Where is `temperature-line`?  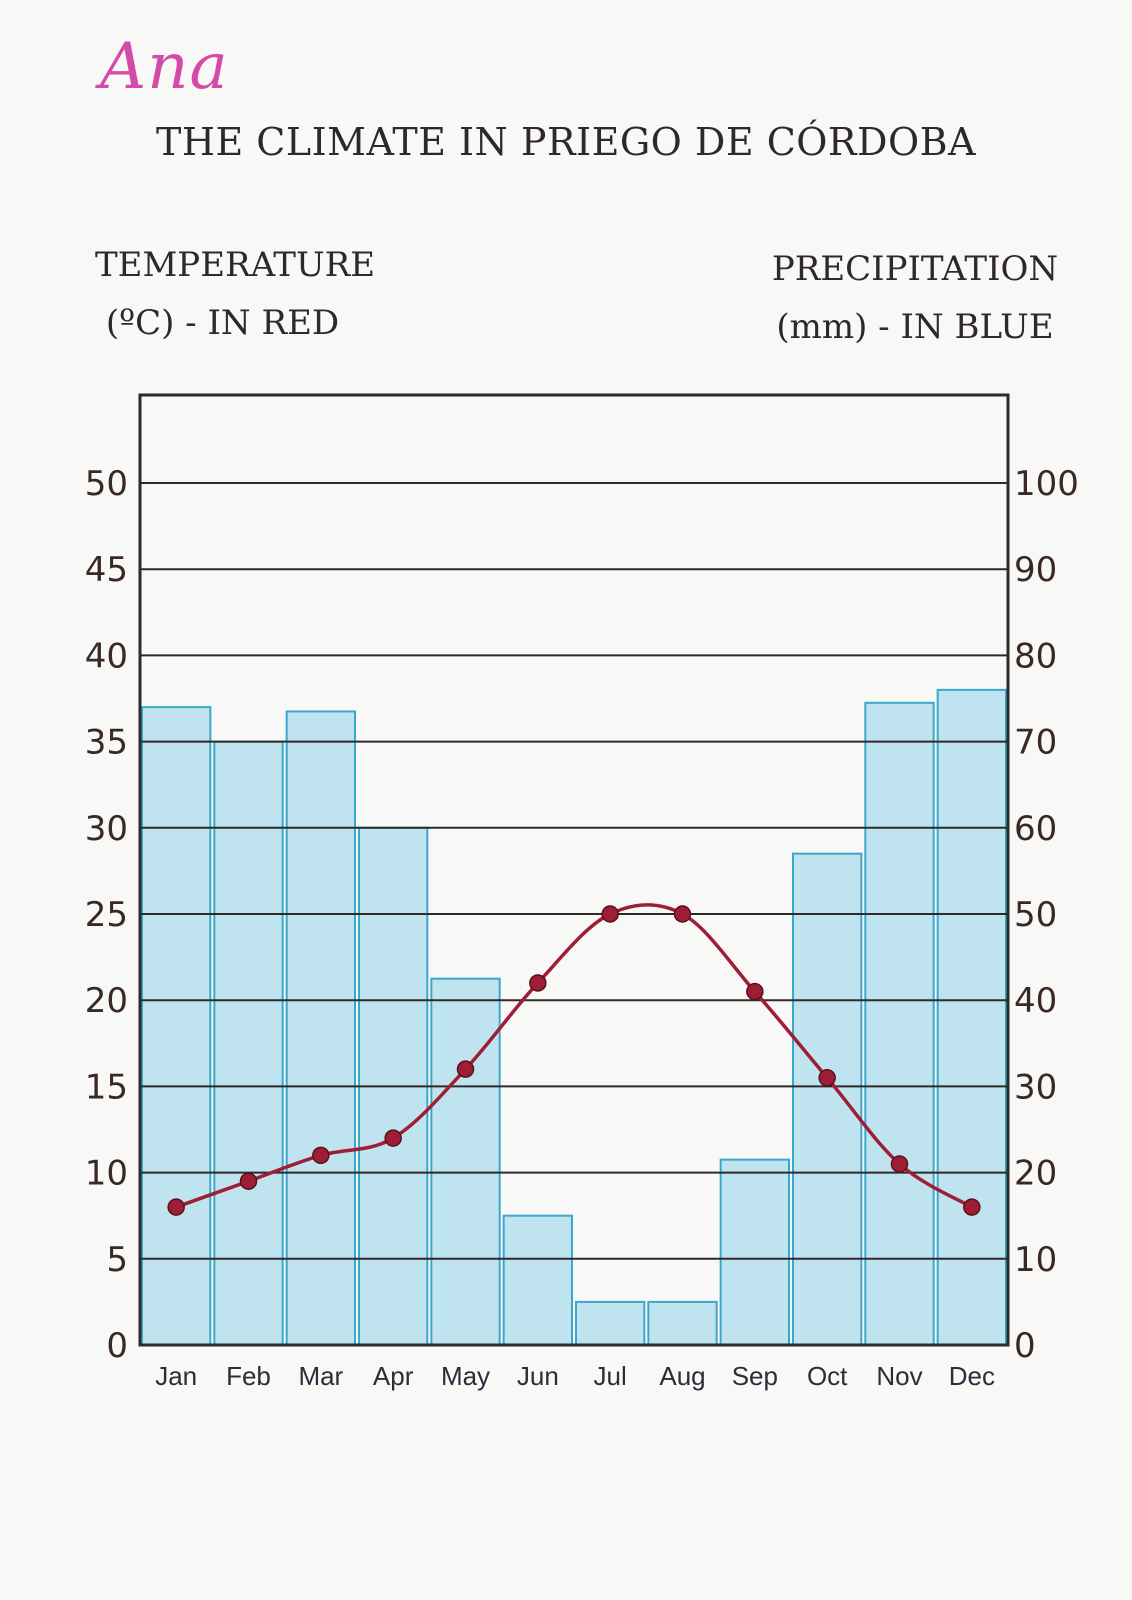
temperature-line is located at coordinates (574, 1059).